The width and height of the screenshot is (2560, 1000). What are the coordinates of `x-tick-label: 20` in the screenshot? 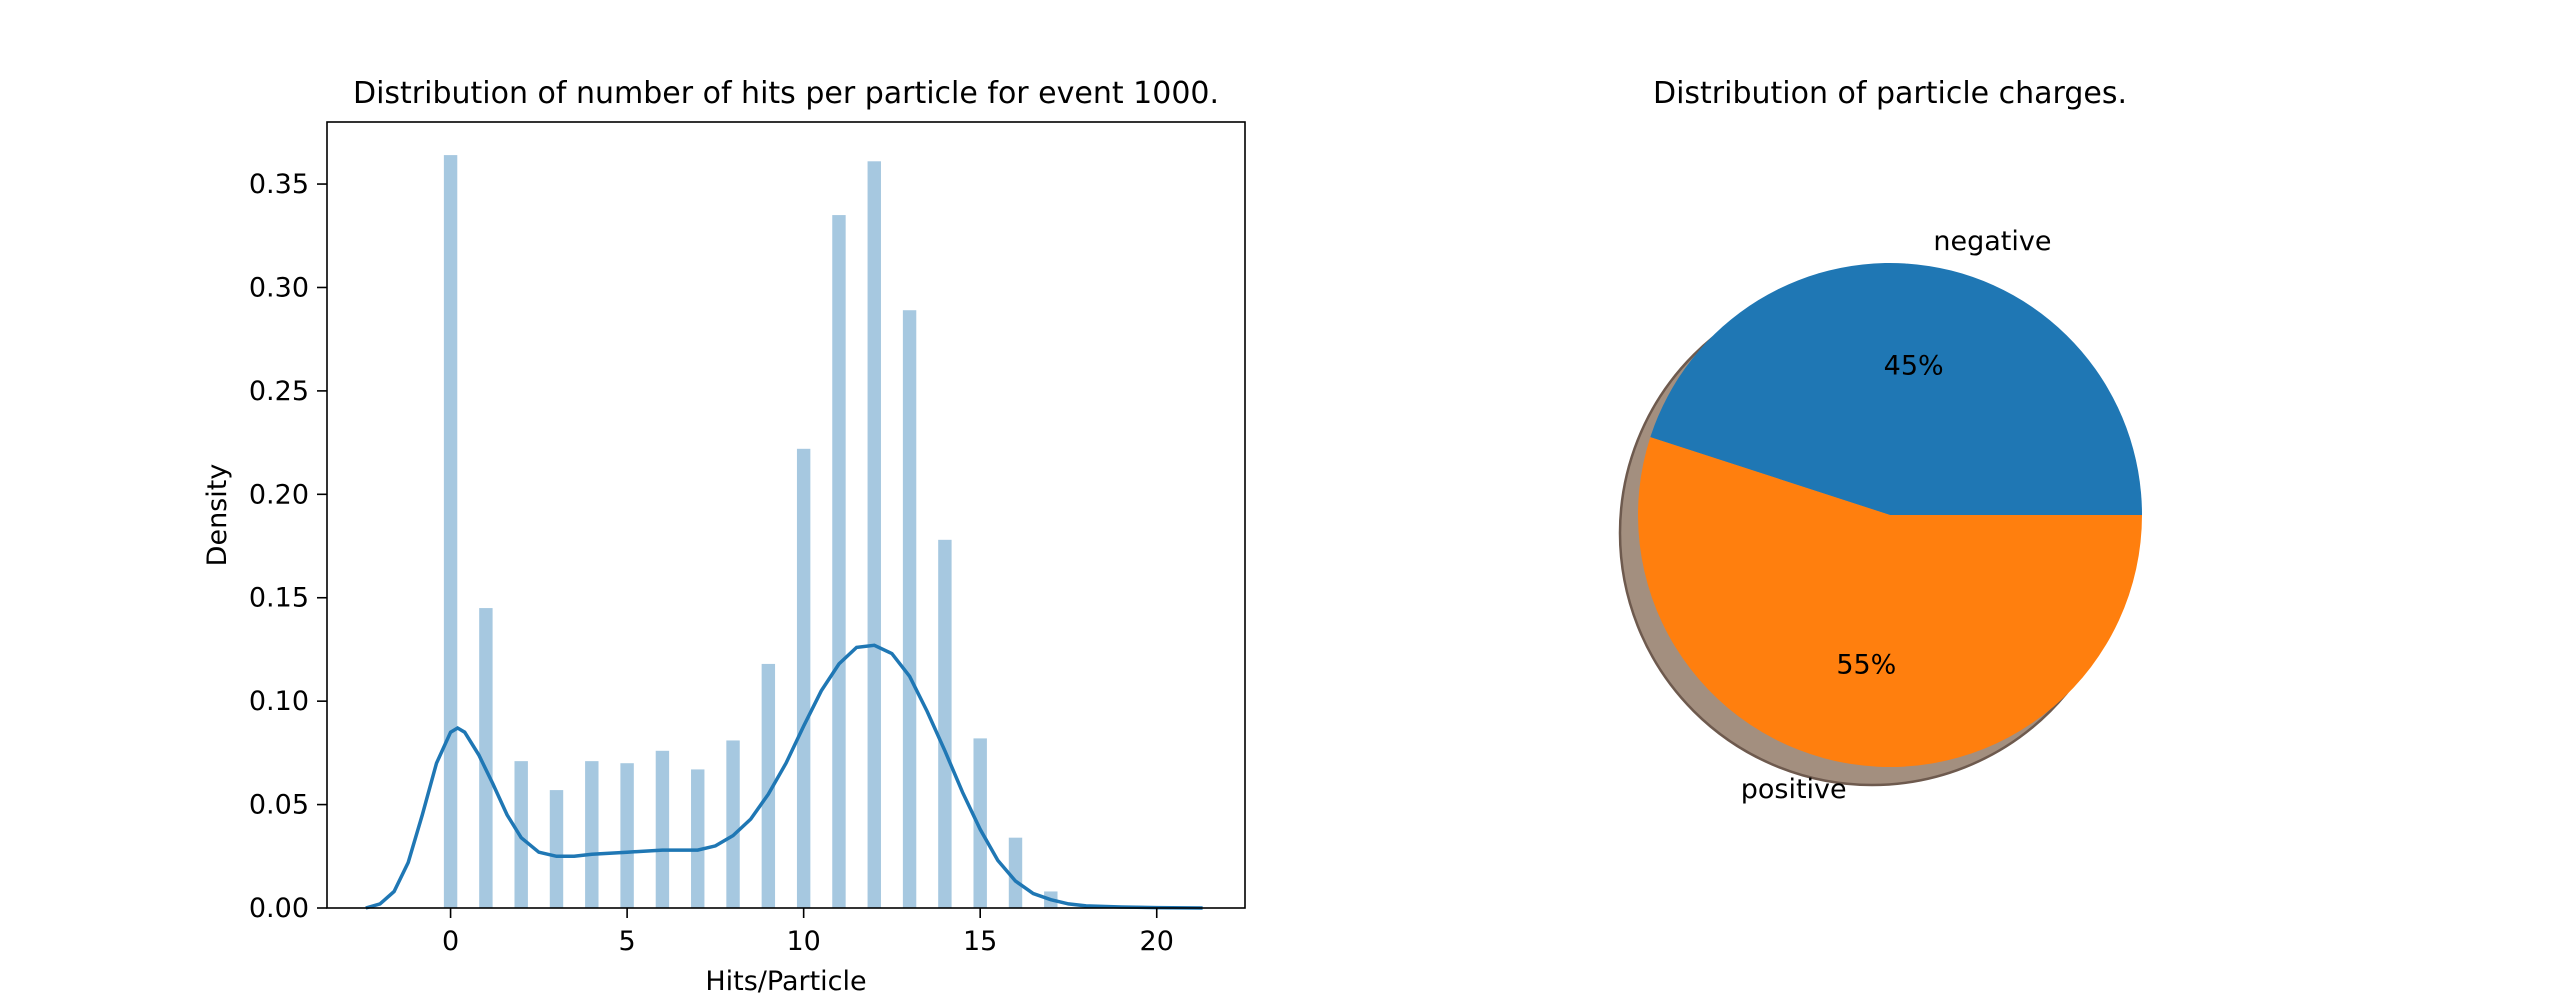 It's located at (1157, 941).